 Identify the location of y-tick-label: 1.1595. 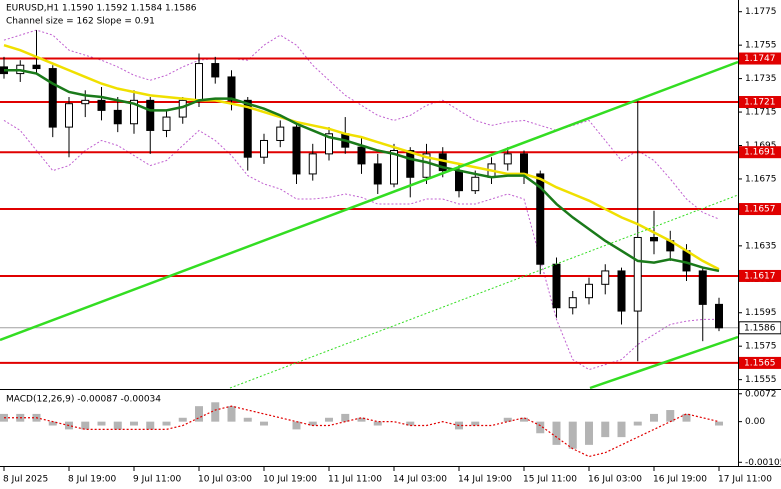
(761, 313).